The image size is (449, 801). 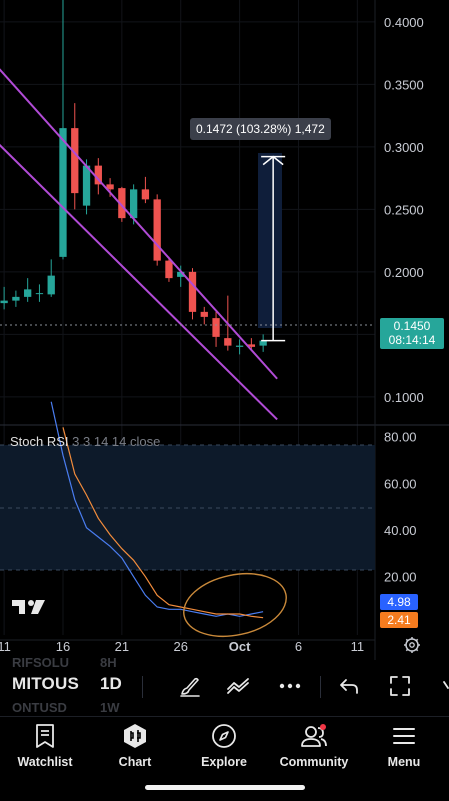 What do you see at coordinates (111, 683) in the screenshot?
I see `interval-selector: 1D` at bounding box center [111, 683].